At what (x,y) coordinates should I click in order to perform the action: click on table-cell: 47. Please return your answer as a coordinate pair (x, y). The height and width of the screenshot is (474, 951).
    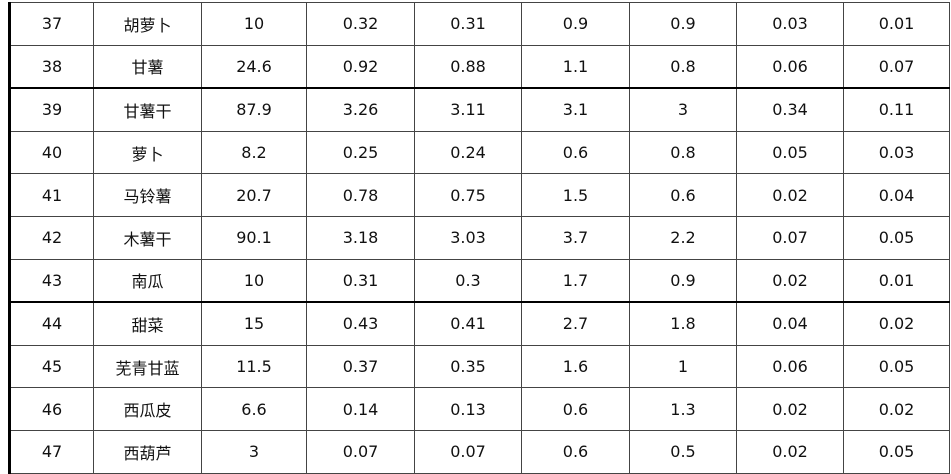
    Looking at the image, I should click on (51, 451).